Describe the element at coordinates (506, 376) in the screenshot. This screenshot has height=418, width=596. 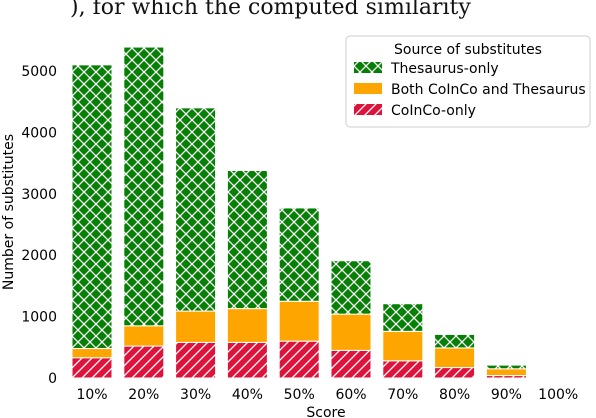
I see `bar-hatch-coinco-only-90pct` at that location.